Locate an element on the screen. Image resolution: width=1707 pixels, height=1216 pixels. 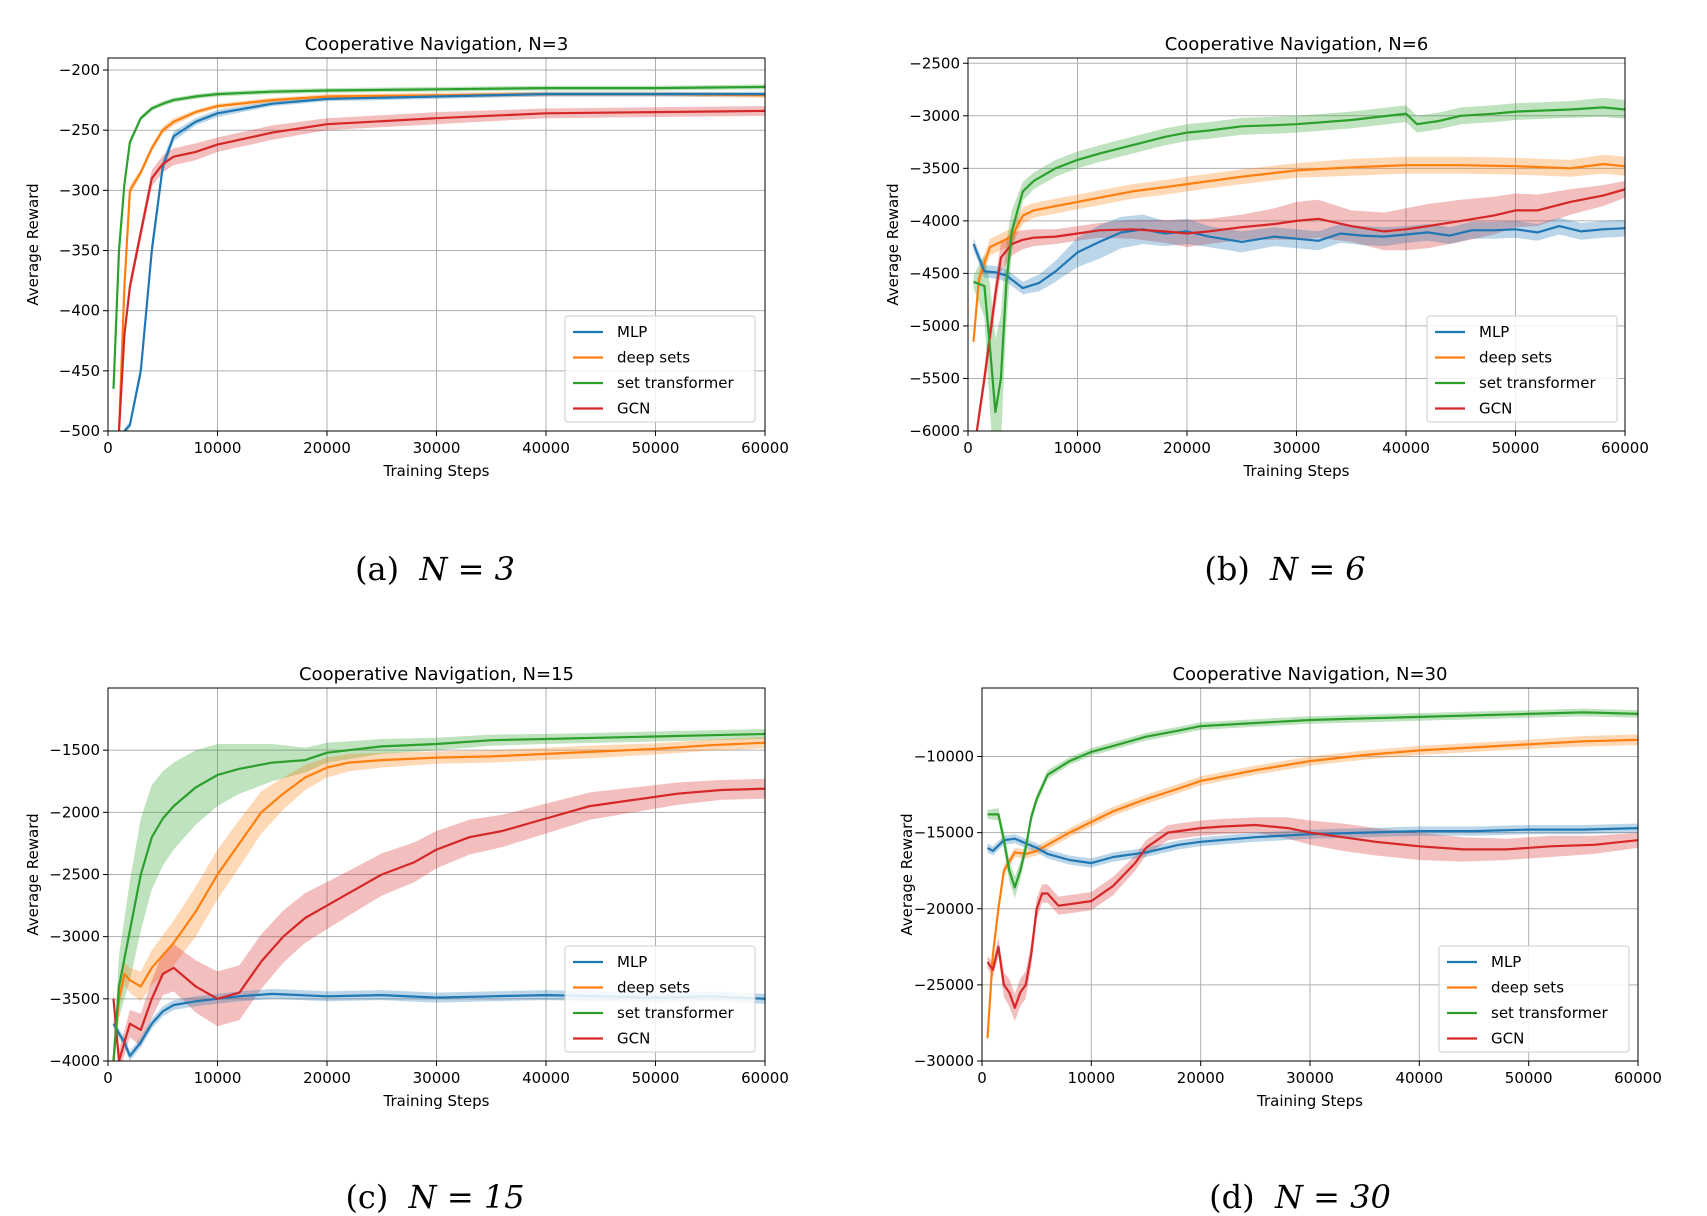
y-tick-label: −4000 is located at coordinates (934, 221).